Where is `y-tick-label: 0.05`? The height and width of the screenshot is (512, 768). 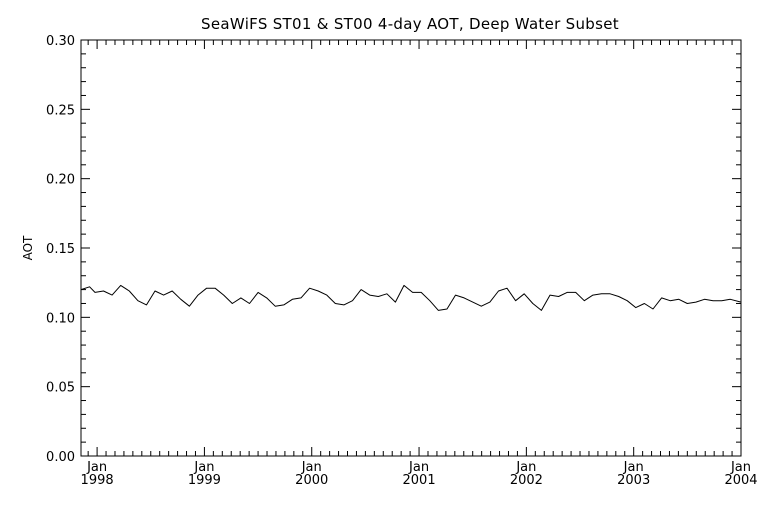 y-tick-label: 0.05 is located at coordinates (60, 388).